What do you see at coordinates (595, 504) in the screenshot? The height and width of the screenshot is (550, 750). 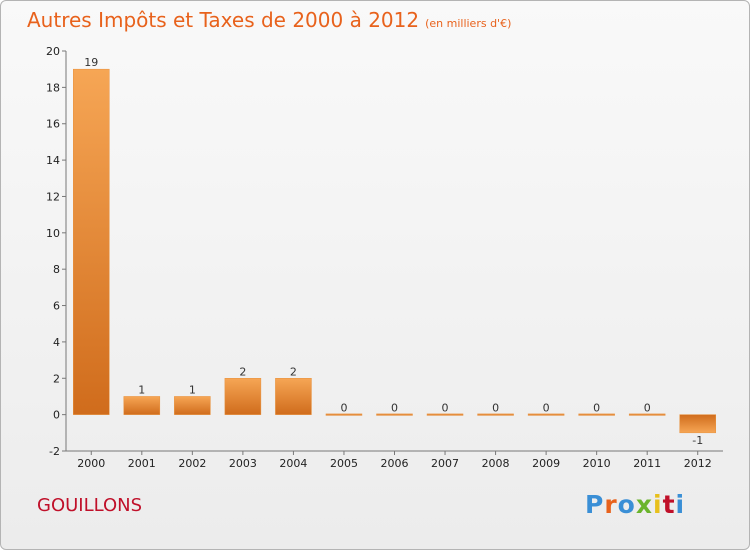 I see `logo-letter: P` at bounding box center [595, 504].